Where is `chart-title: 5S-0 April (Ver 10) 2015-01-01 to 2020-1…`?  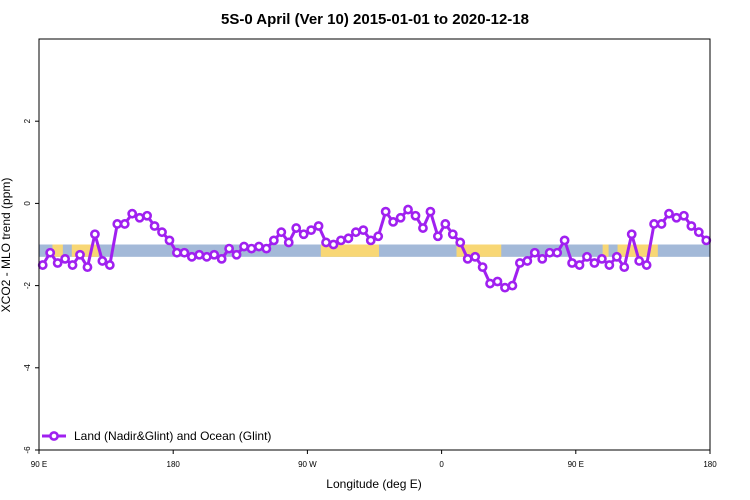
chart-title: 5S-0 April (Ver 10) 2015-01-01 to 2020-1… is located at coordinates (375, 19).